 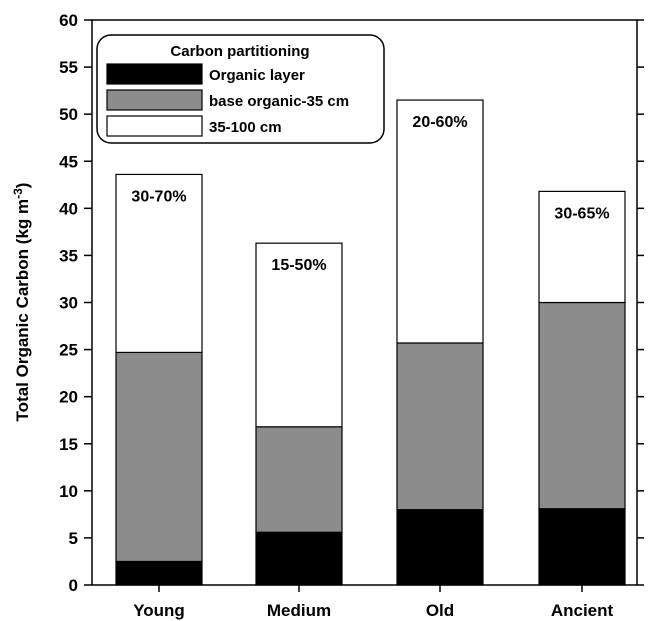 I want to click on y-tick-label-10: 10, so click(x=68, y=491).